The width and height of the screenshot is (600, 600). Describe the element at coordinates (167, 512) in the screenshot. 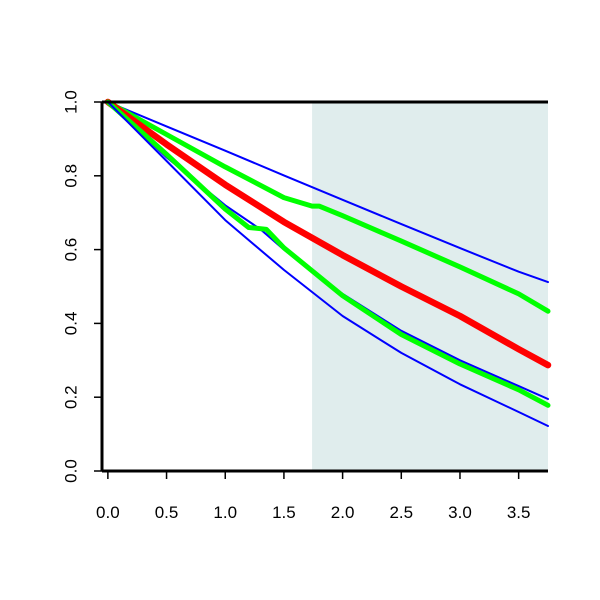

I see `x-tick-label: 0.5` at that location.